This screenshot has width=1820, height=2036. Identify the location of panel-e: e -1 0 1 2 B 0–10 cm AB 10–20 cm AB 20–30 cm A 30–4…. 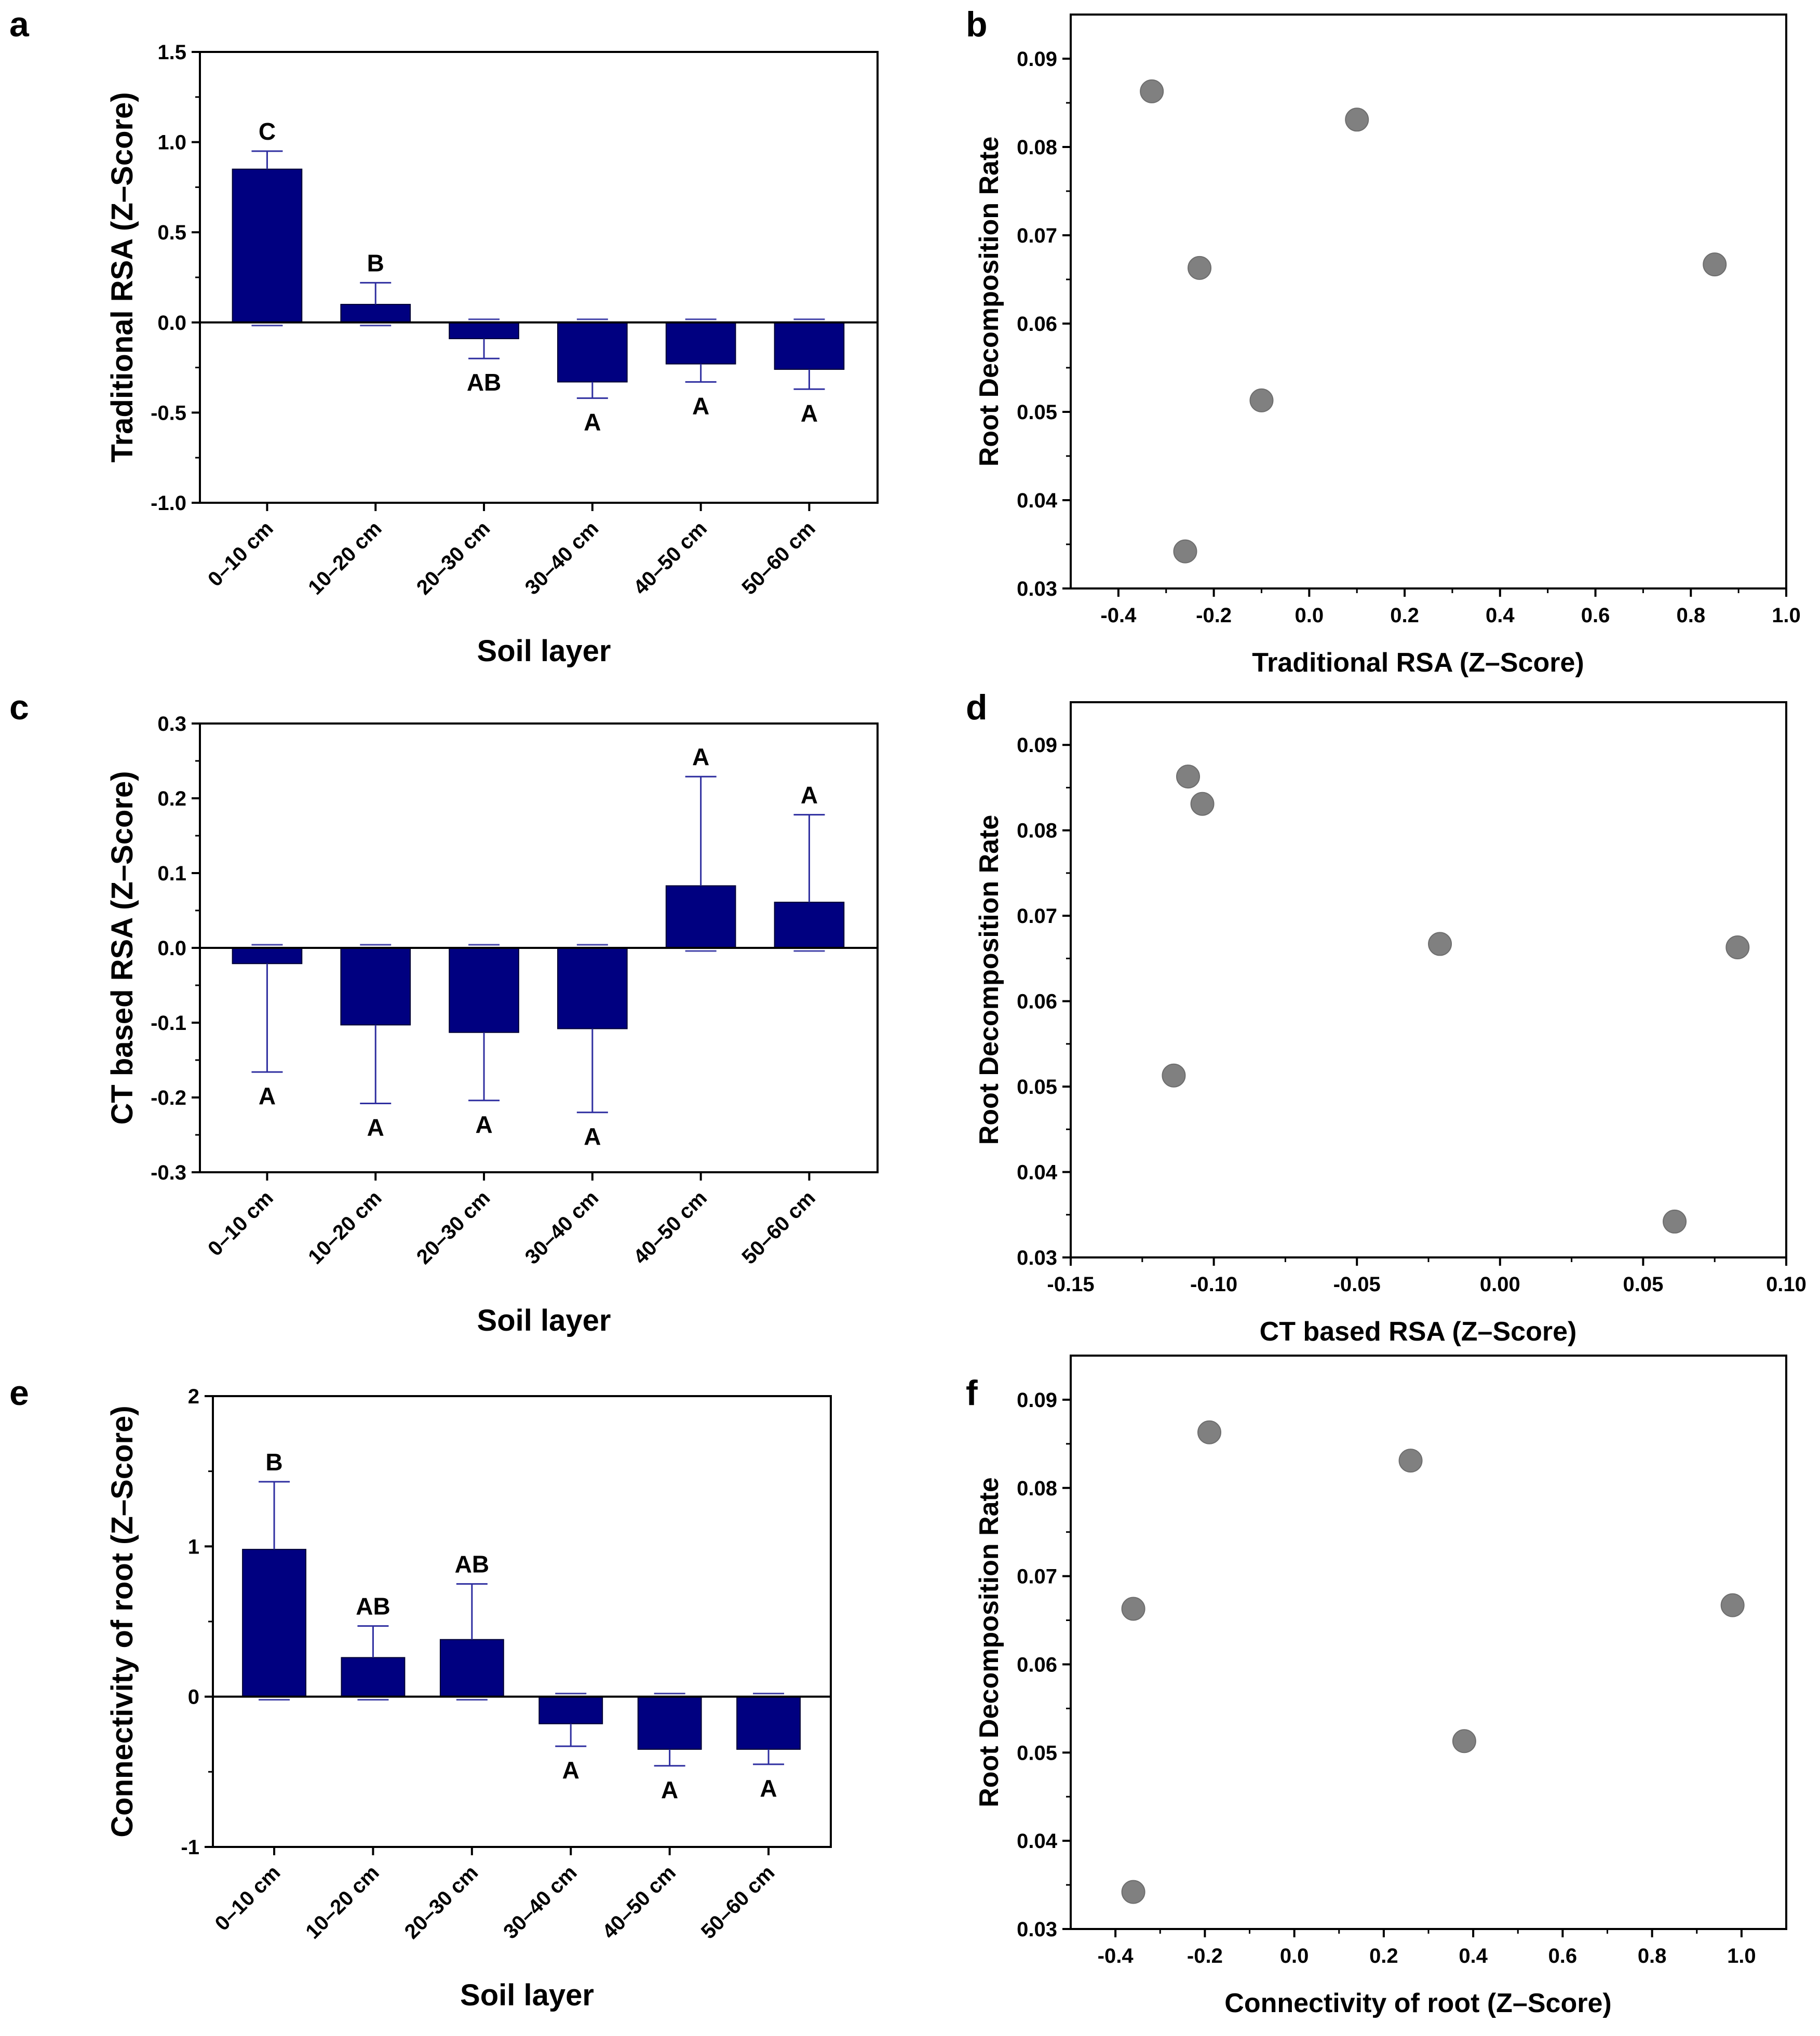
(420, 1692).